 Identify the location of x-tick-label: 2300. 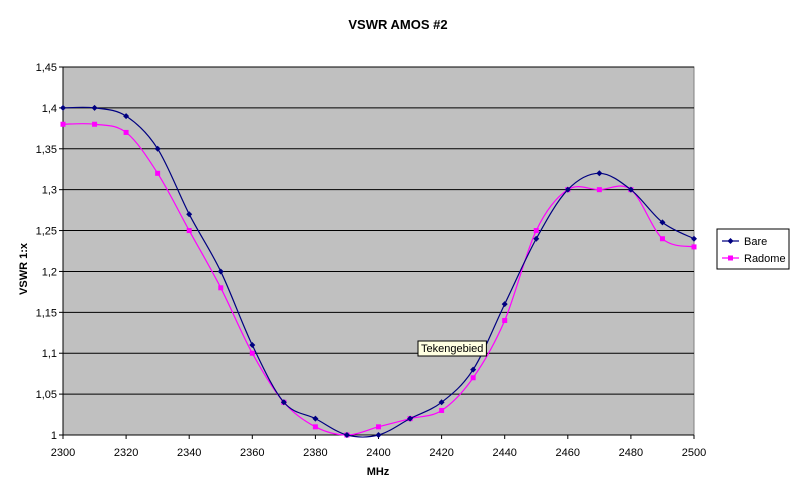
(63, 453).